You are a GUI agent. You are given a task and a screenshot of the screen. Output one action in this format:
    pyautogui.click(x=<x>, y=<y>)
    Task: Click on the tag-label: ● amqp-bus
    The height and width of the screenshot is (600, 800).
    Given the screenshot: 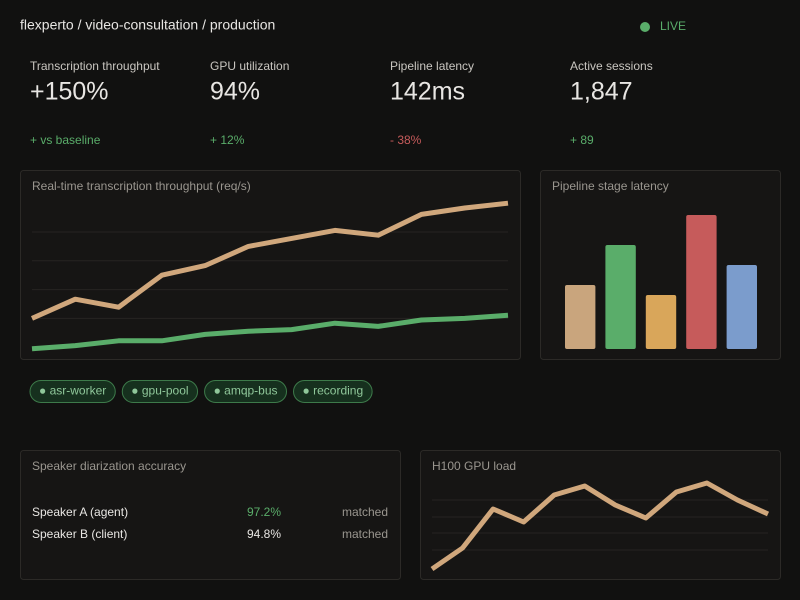 What is the action you would take?
    pyautogui.click(x=246, y=391)
    